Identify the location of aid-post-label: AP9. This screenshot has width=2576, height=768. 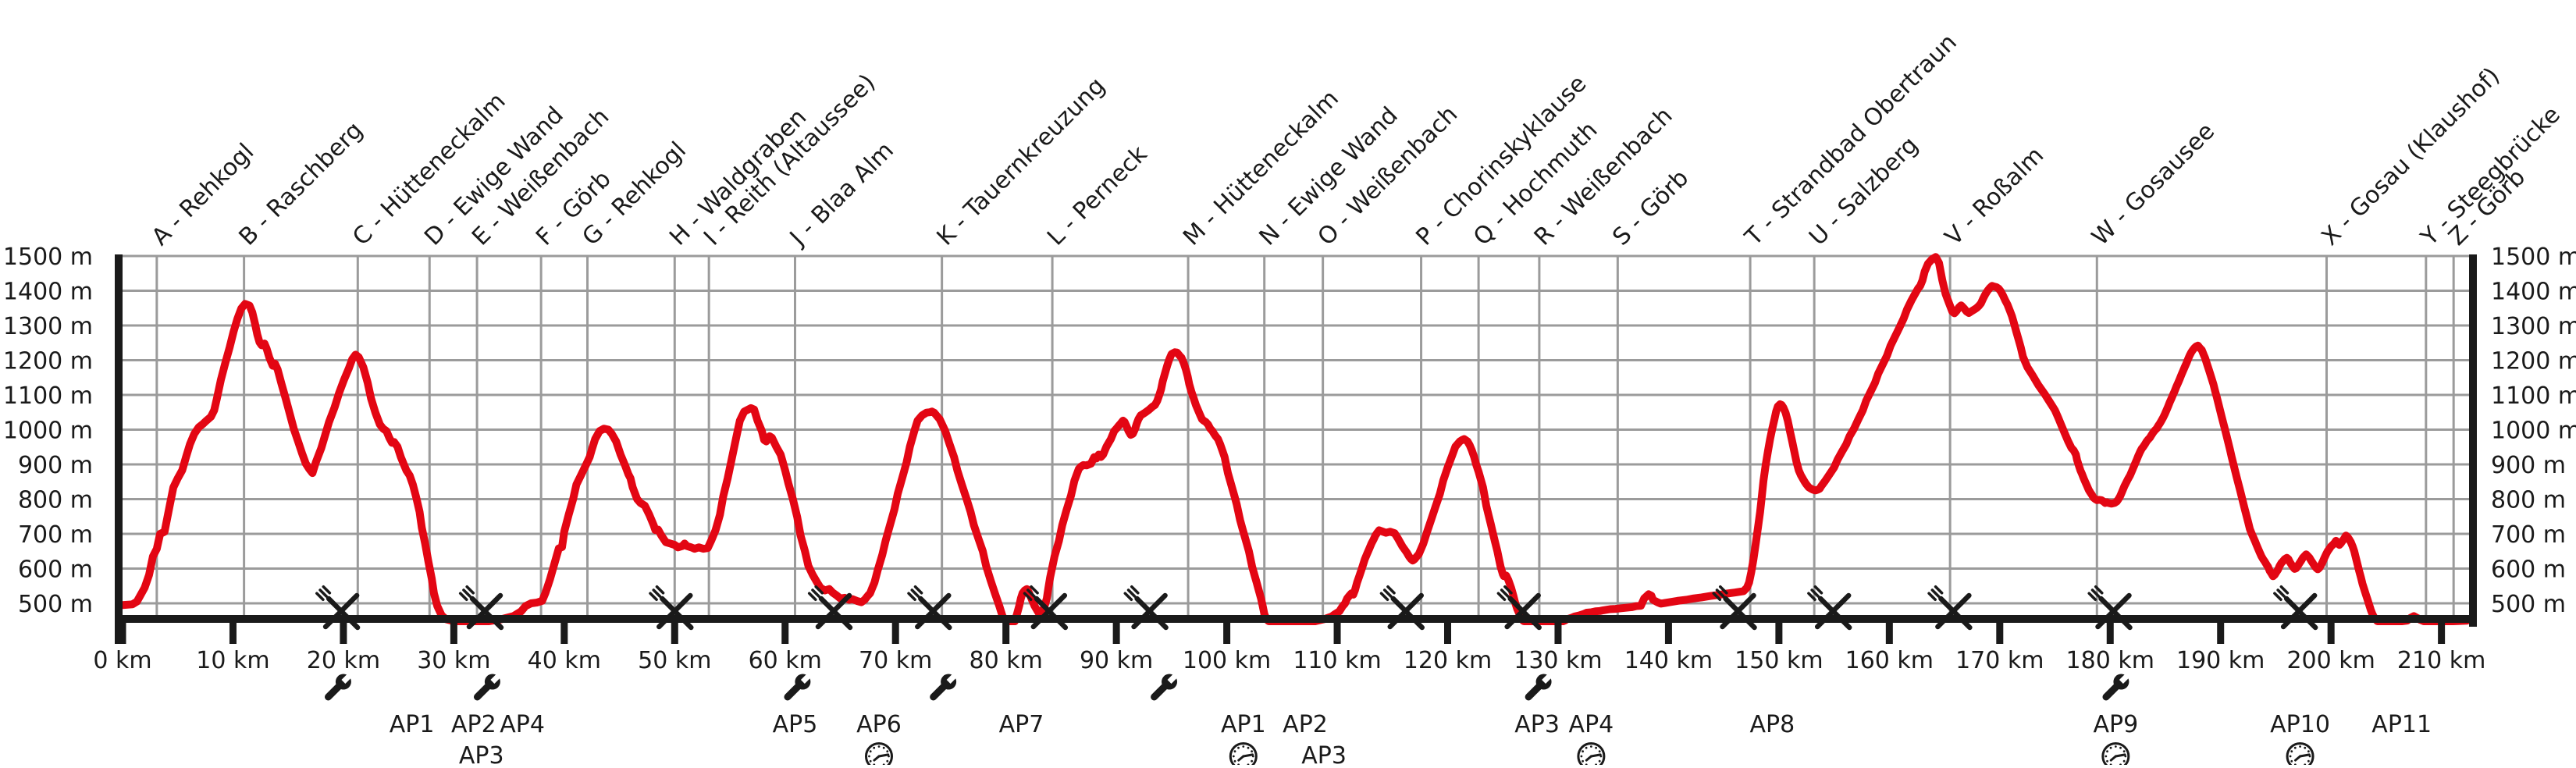
(2115, 724).